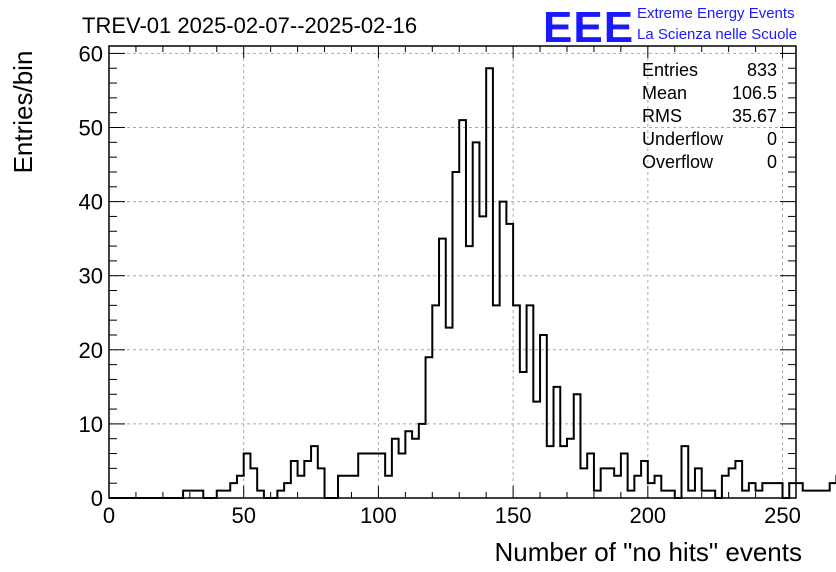  Describe the element at coordinates (649, 552) in the screenshot. I see `x-axis-title: Number of "no hits" events` at that location.